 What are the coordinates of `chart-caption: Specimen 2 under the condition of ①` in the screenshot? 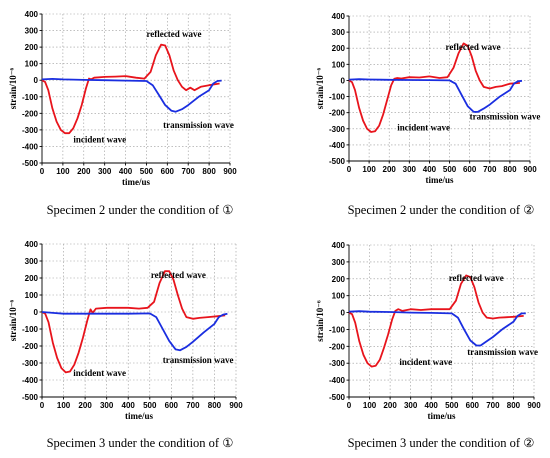 It's located at (140, 210).